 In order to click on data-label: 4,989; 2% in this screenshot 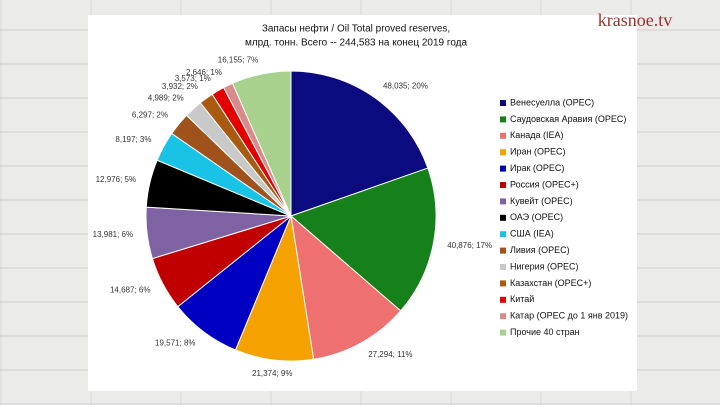, I will do `click(166, 98)`.